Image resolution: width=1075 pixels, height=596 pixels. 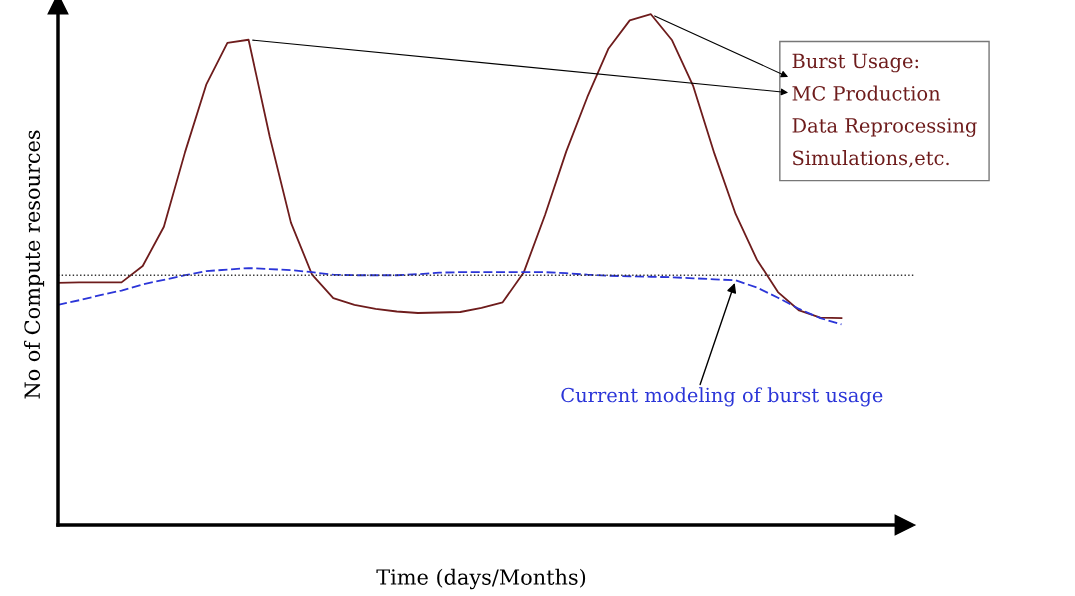 I want to click on annotation: Burst Usage: MC Production Data Reprocessing Simulations,etc., so click(x=884, y=110).